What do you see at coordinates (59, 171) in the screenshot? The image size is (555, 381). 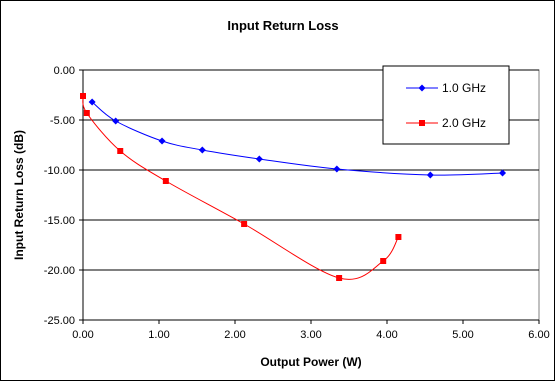 I see `y-tick-label: -10.00` at bounding box center [59, 171].